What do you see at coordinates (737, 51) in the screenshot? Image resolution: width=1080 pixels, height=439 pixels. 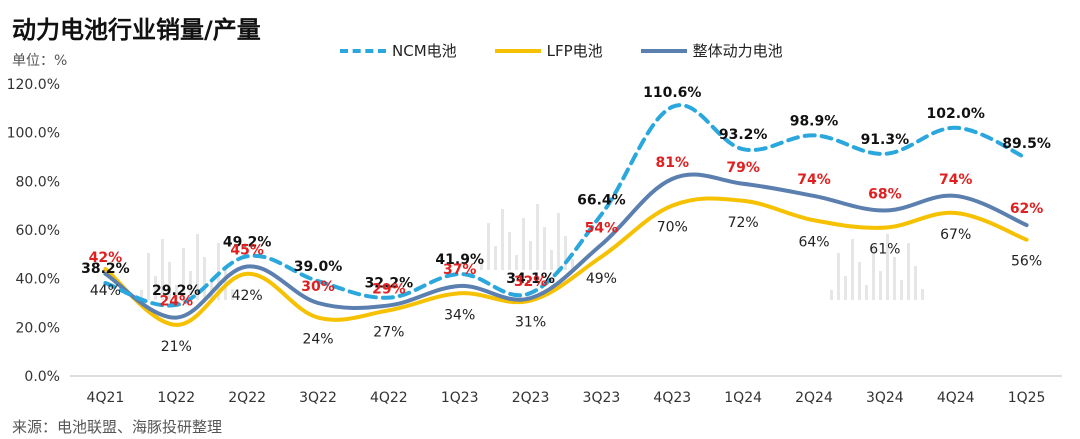 I see `legend-label-total: 整体动力电池` at bounding box center [737, 51].